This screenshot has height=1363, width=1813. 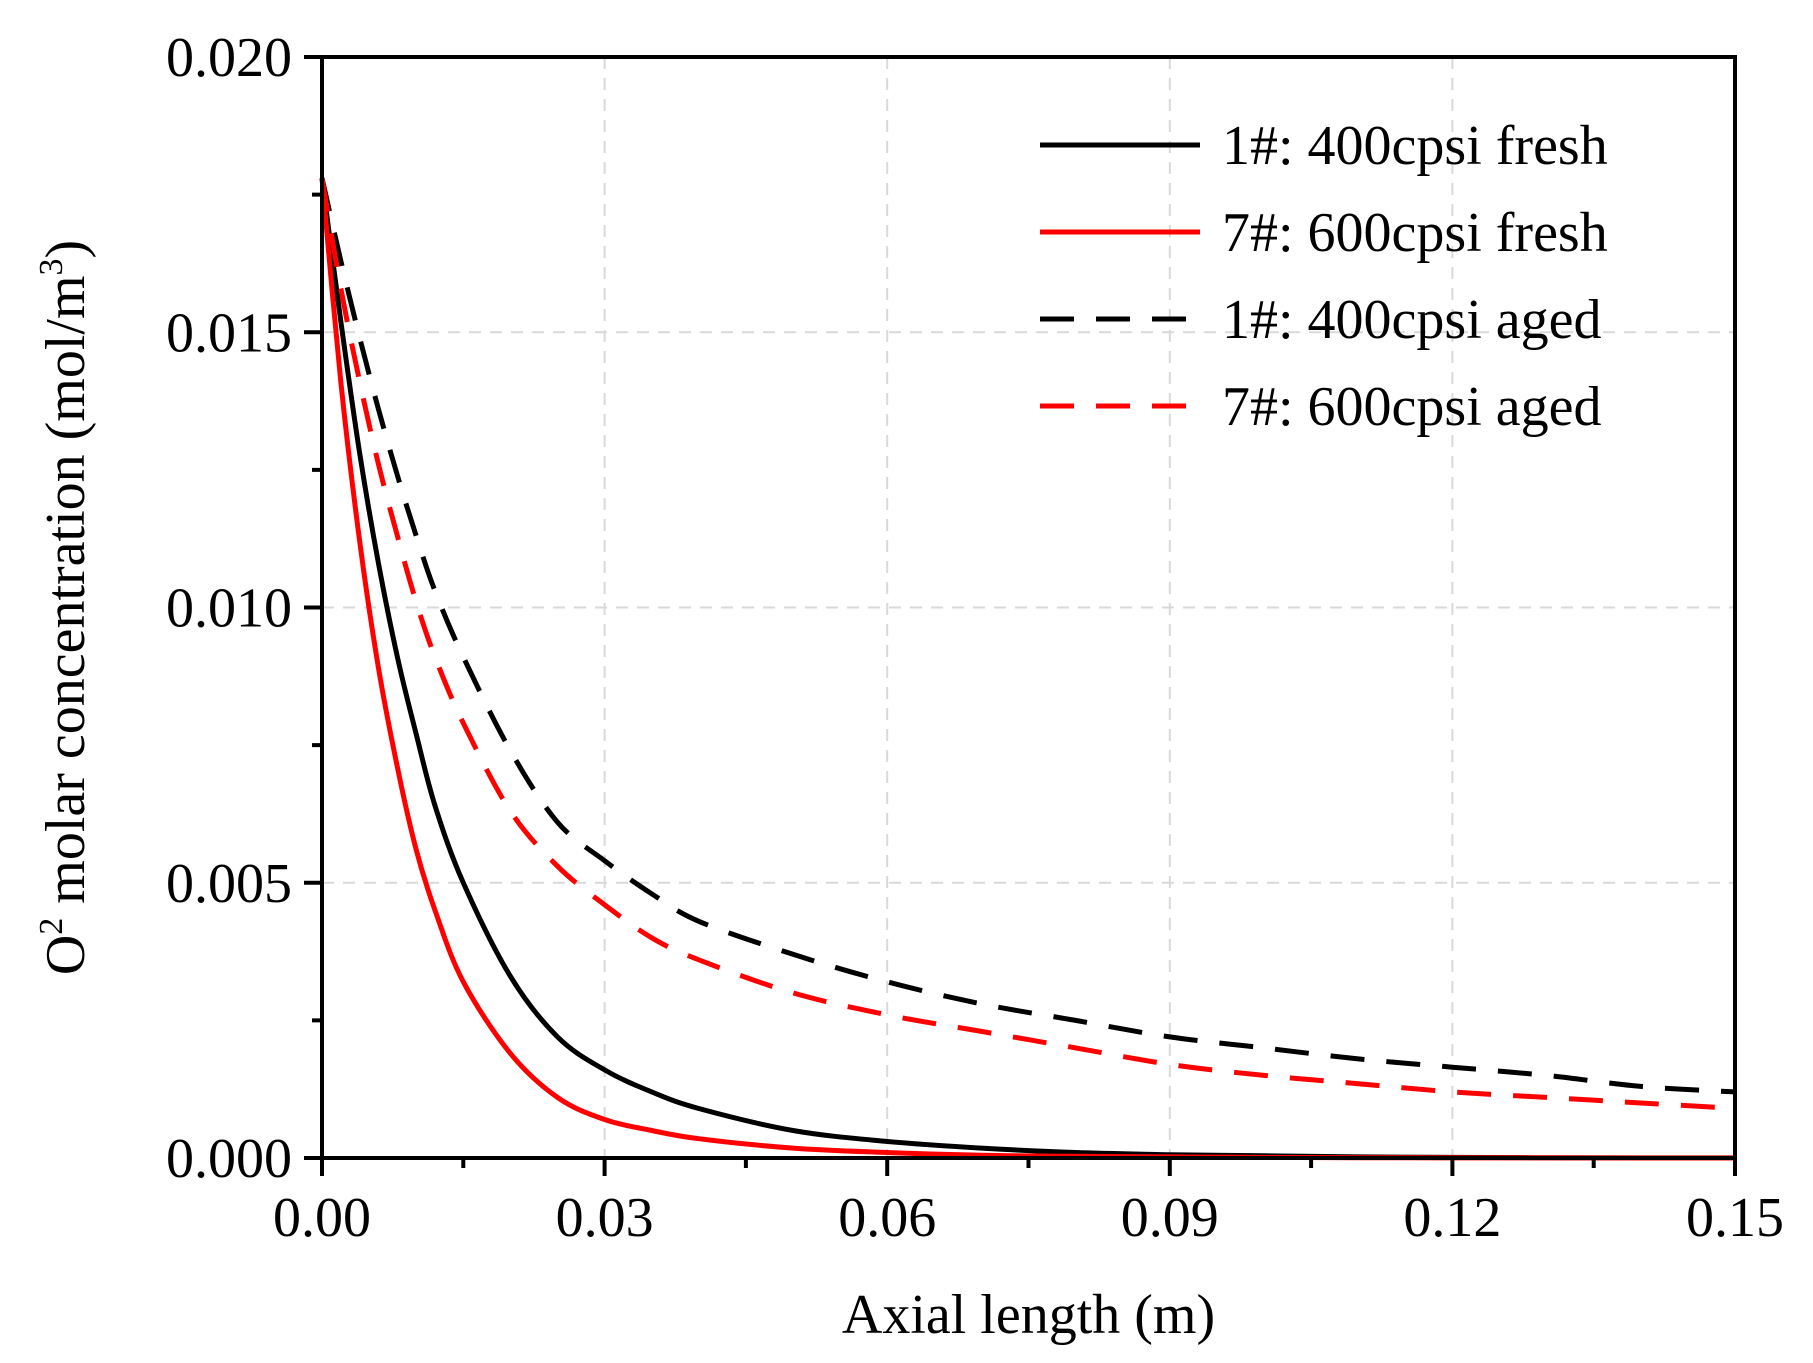 I want to click on y-tick-label: 0.010, so click(x=229, y=609).